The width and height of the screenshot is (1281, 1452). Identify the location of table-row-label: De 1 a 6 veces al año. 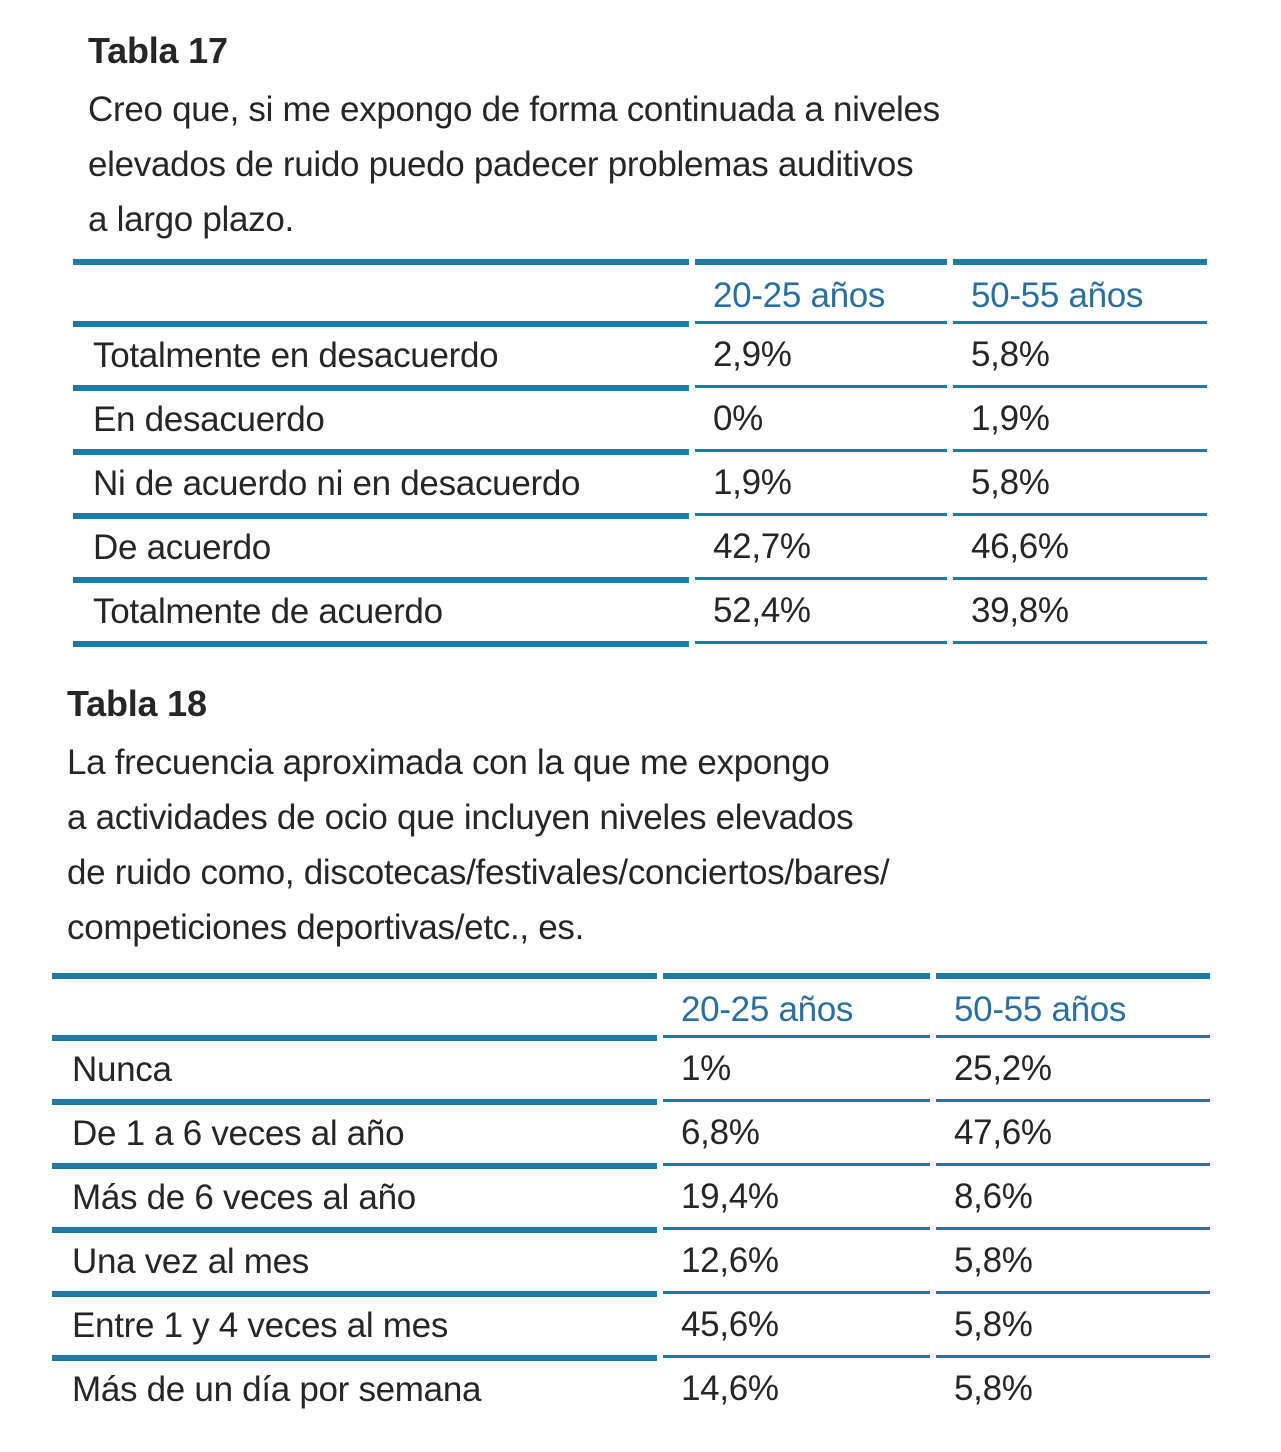
(354, 1131).